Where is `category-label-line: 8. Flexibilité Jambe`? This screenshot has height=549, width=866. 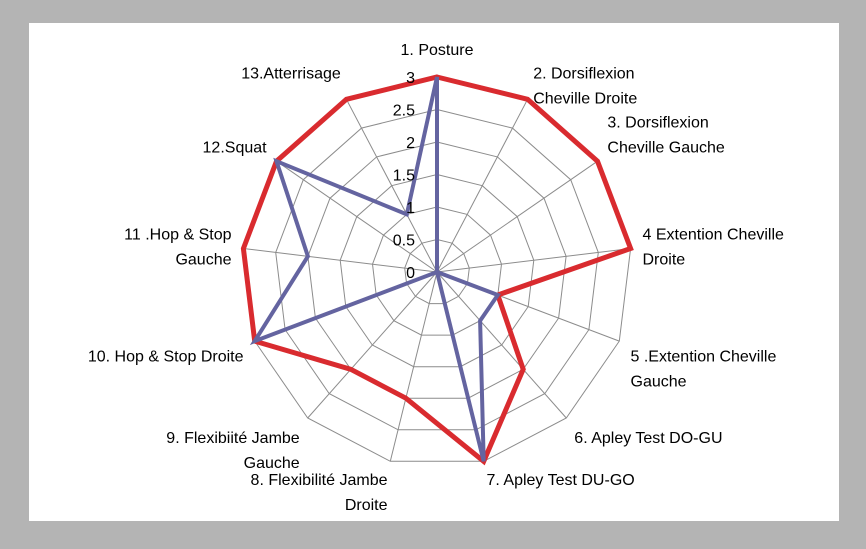 category-label-line: 8. Flexibilité Jambe is located at coordinates (319, 480).